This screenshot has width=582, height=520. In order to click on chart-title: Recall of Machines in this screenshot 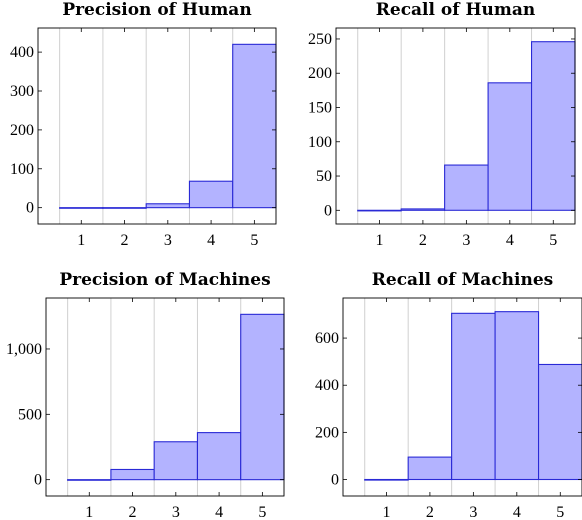, I will do `click(462, 280)`.